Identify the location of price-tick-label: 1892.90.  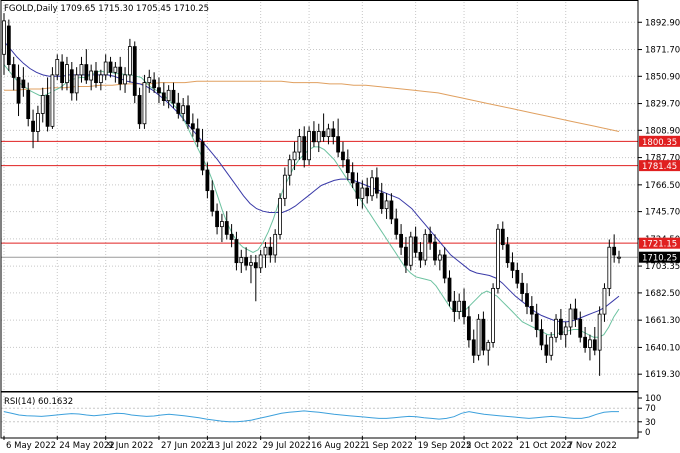
(662, 23).